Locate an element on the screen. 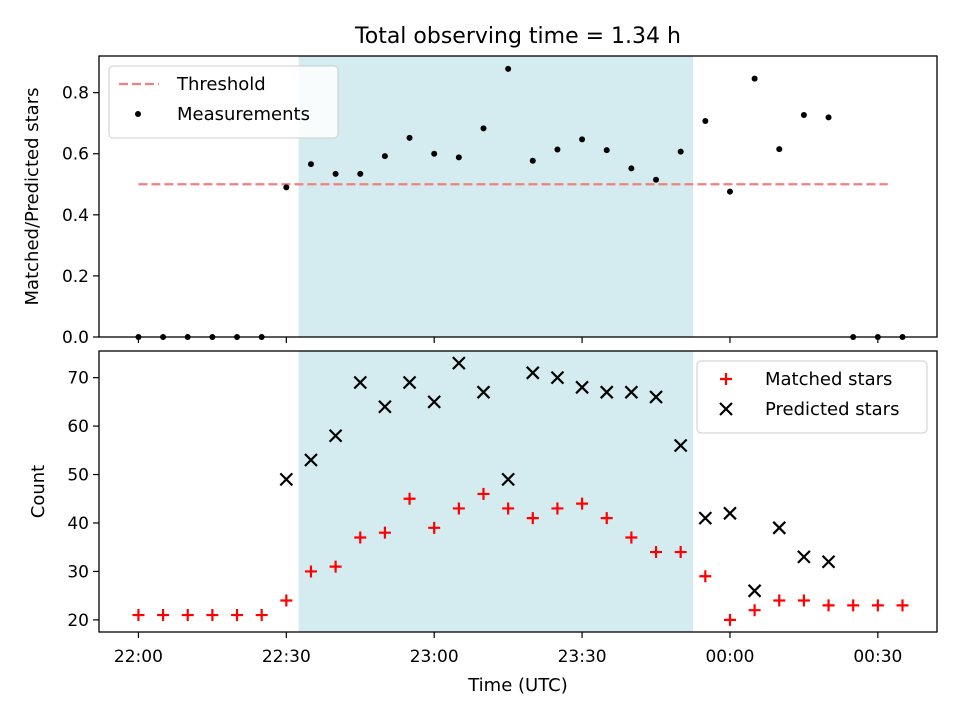  y-tick-label: 0.6 is located at coordinates (75, 155).